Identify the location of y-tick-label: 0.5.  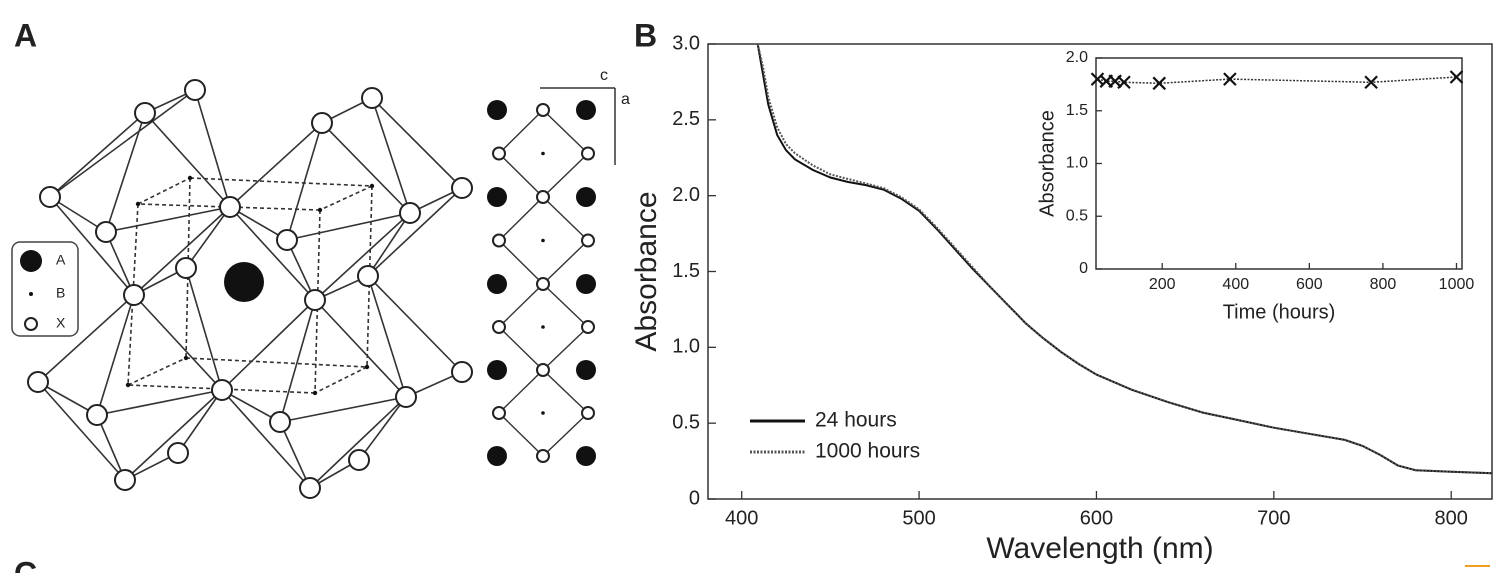
(686, 422).